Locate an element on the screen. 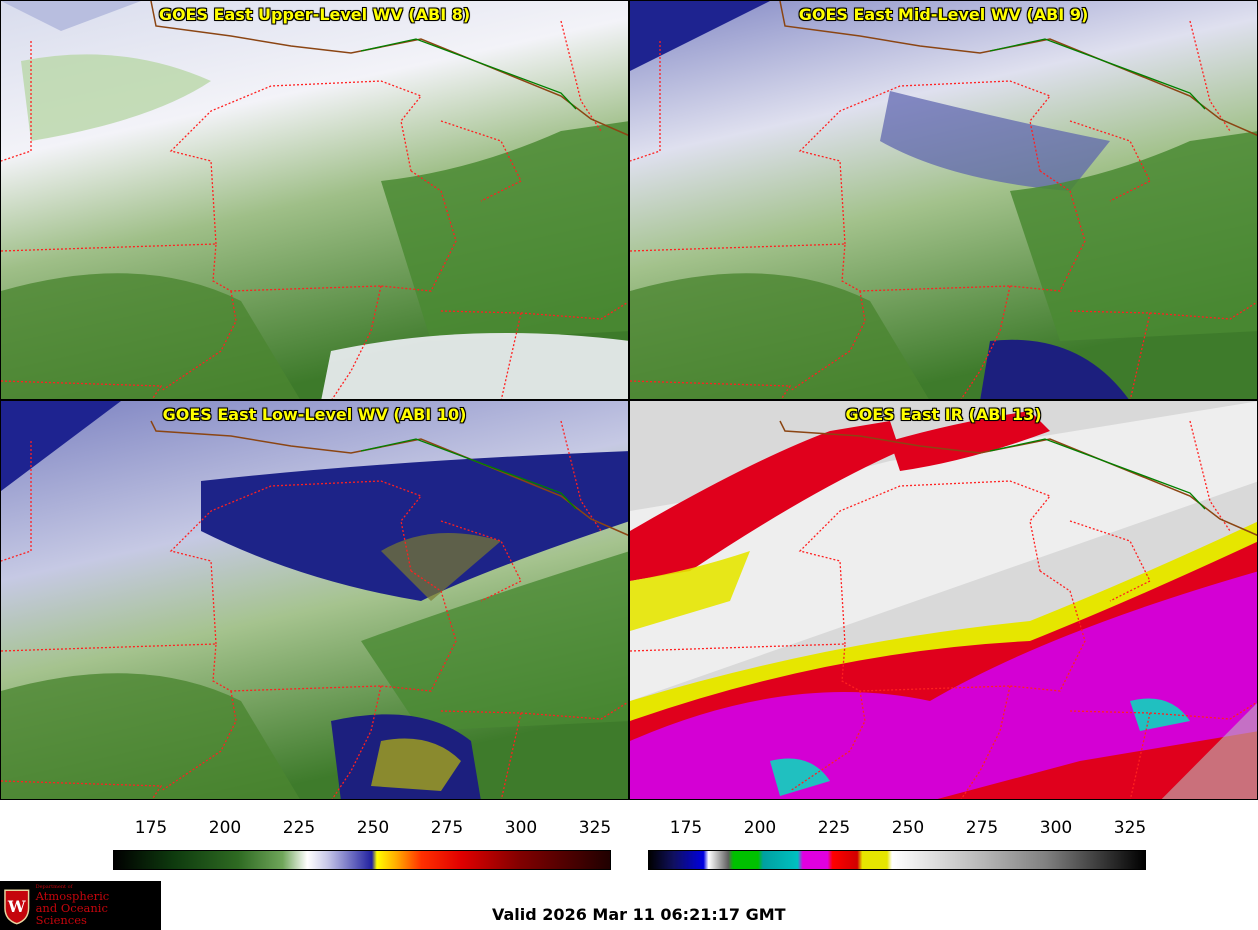 Image resolution: width=1258 pixels, height=930 pixels. wv-tick-label: 300 is located at coordinates (521, 828).